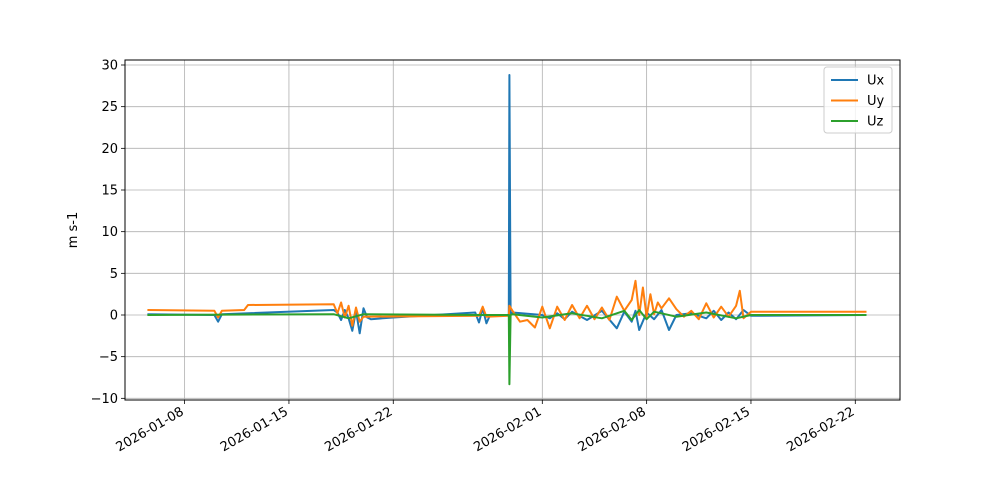 The image size is (1000, 500). I want to click on y-tick-label: 0, so click(114, 316).